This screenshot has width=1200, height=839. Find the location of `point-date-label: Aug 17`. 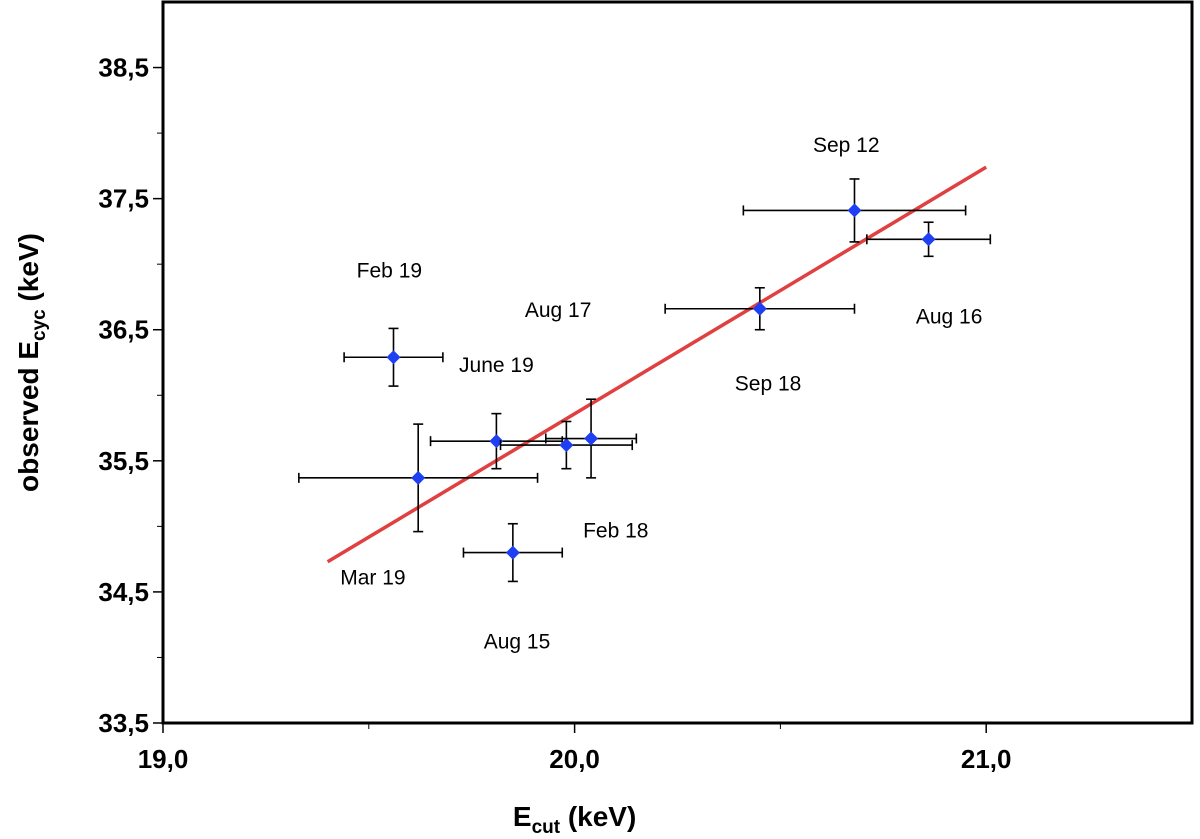

point-date-label: Aug 17 is located at coordinates (558, 310).